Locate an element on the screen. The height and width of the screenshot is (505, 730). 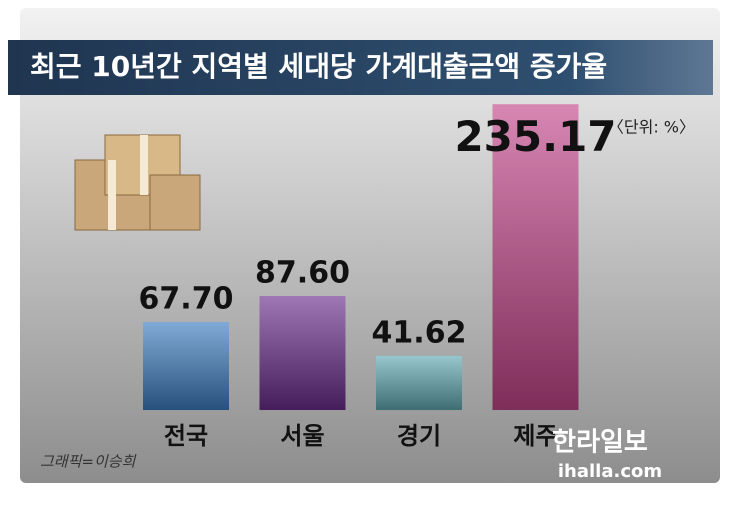
credit: 그래픽=이승희 is located at coordinates (88, 462).